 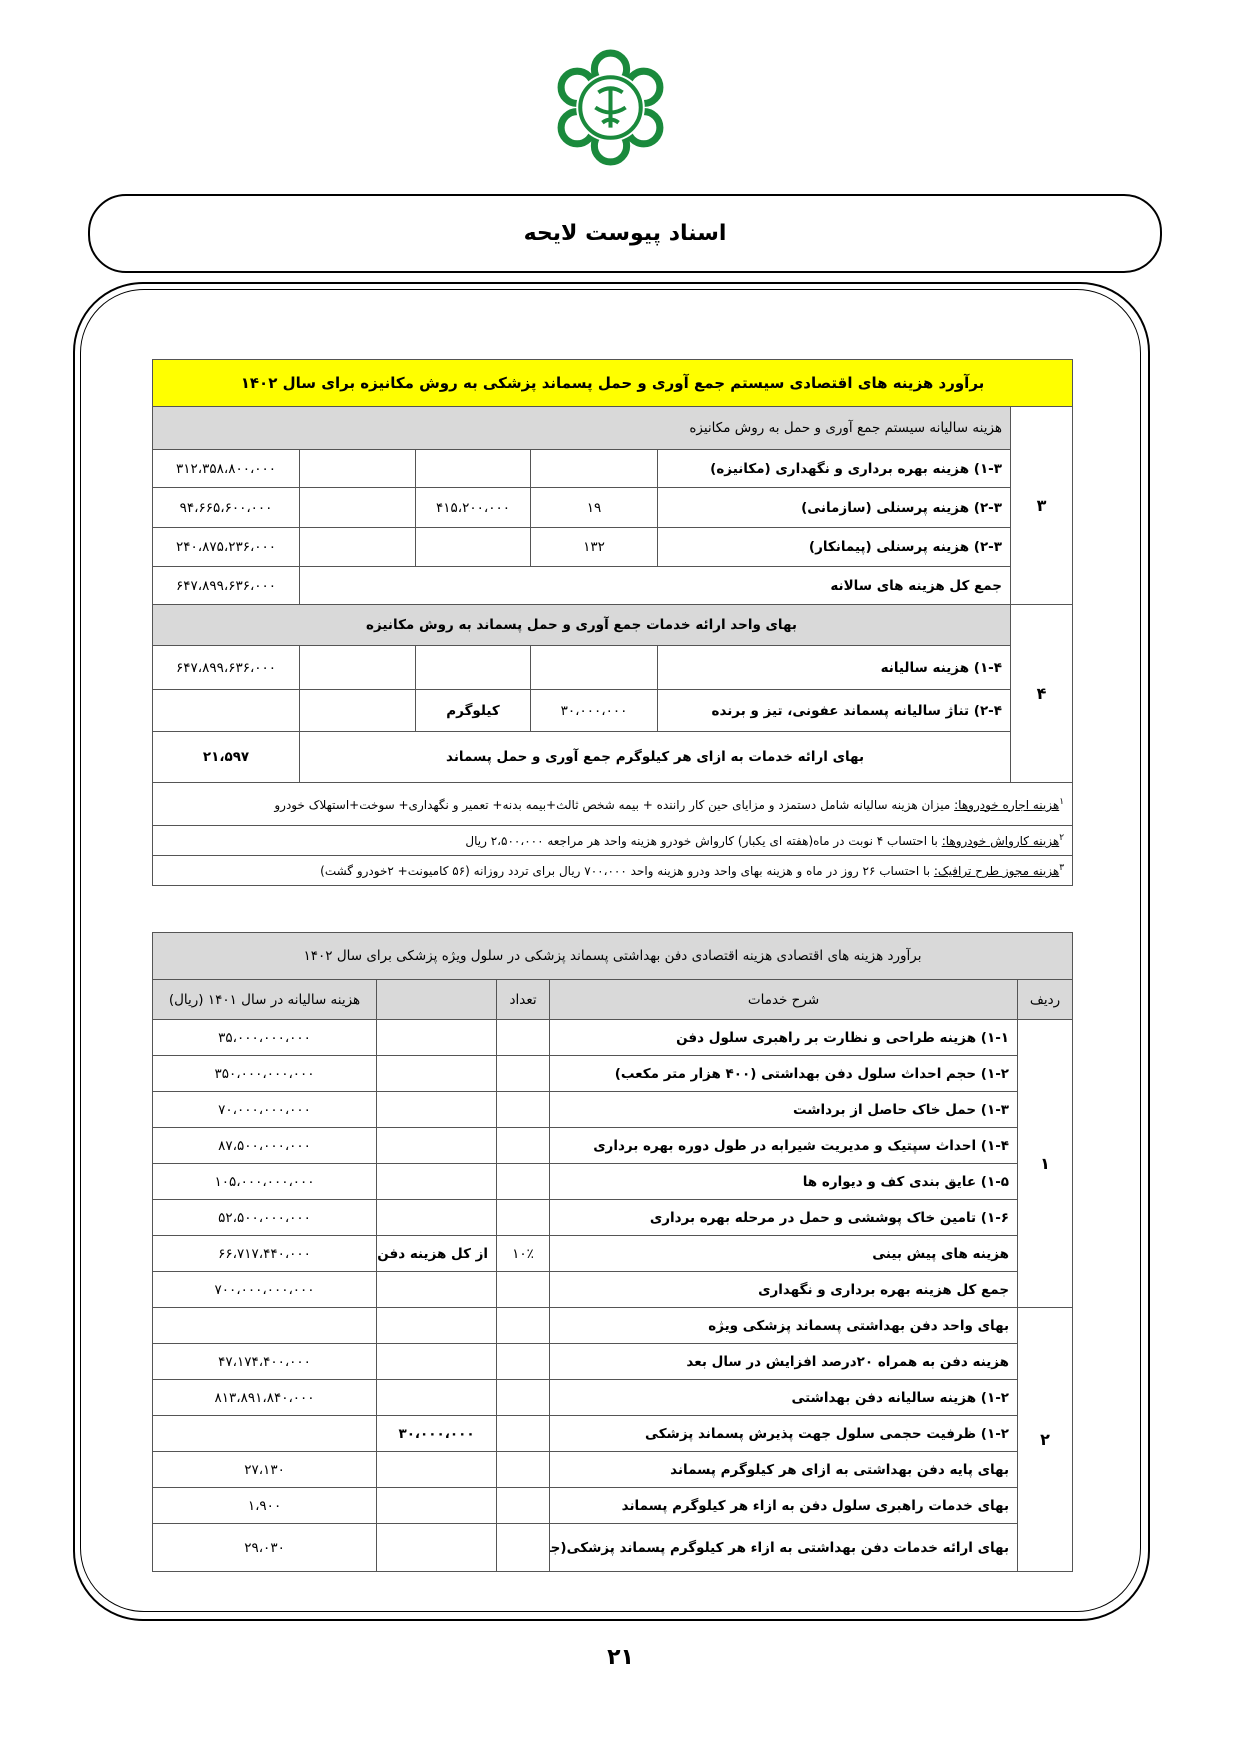 What do you see at coordinates (264, 1181) in the screenshot?
I see `value-cell: ۱۰۵،۰۰۰،۰۰۰،۰۰۰` at bounding box center [264, 1181].